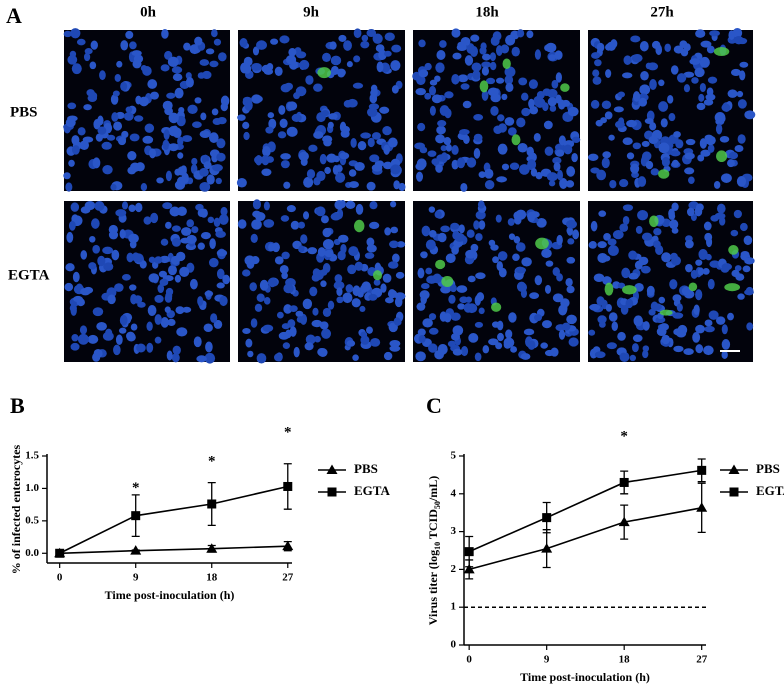  I want to click on y-axis-title-part: 10, so click(437, 546).